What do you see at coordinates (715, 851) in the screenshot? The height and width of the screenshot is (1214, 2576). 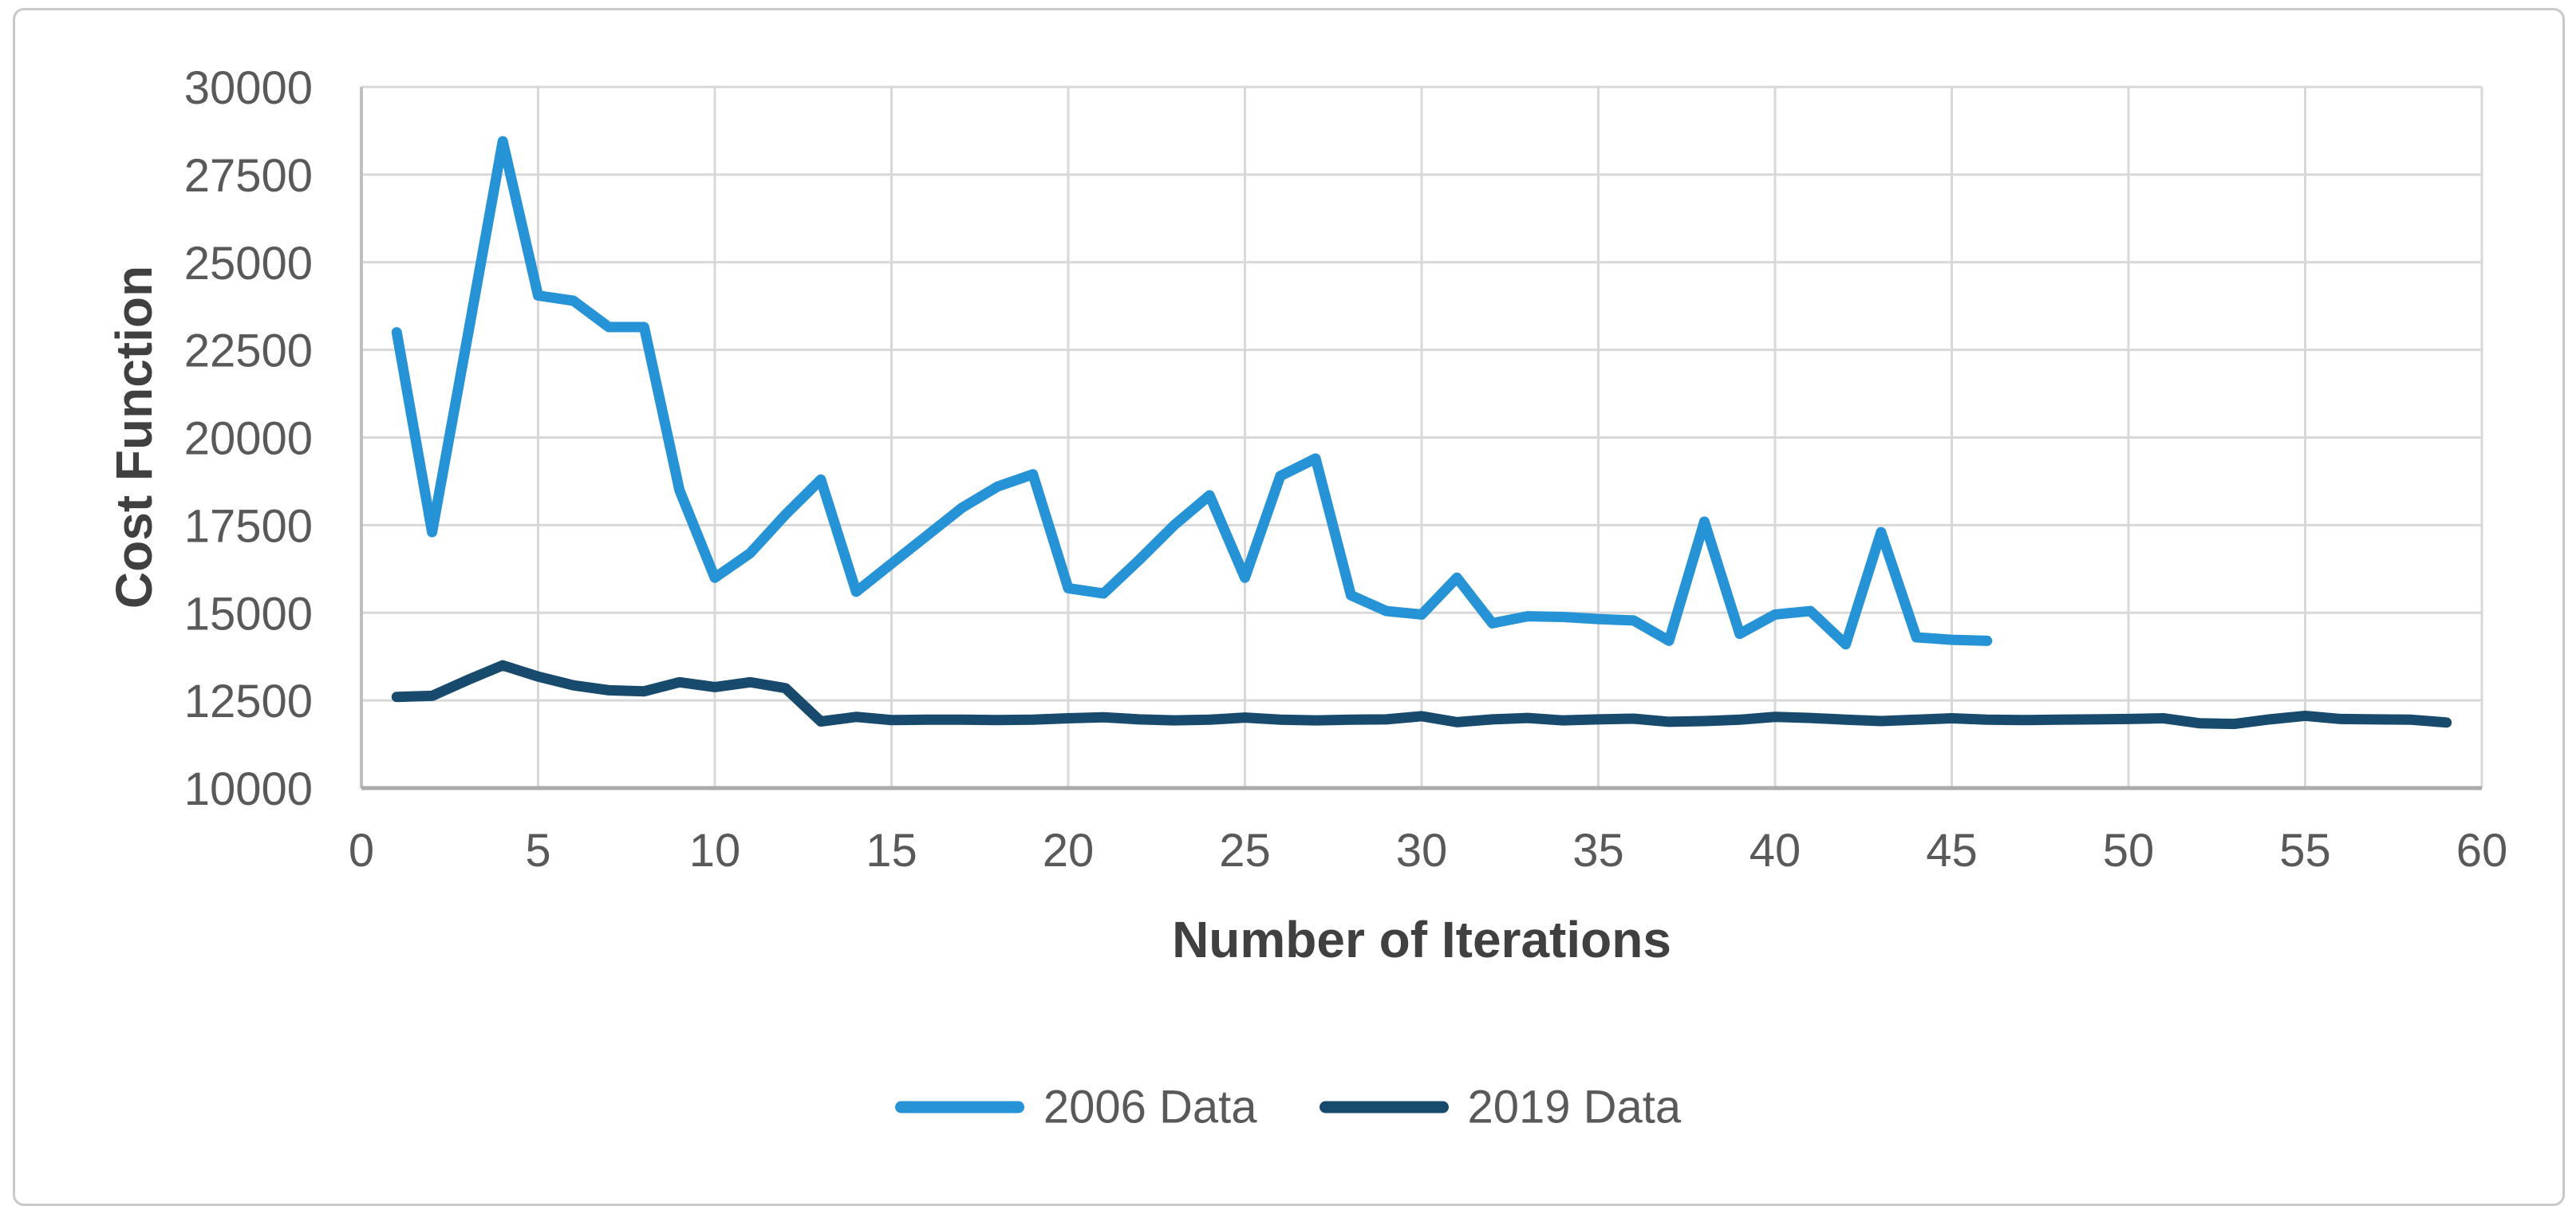 I see `x-tick-label: 10` at bounding box center [715, 851].